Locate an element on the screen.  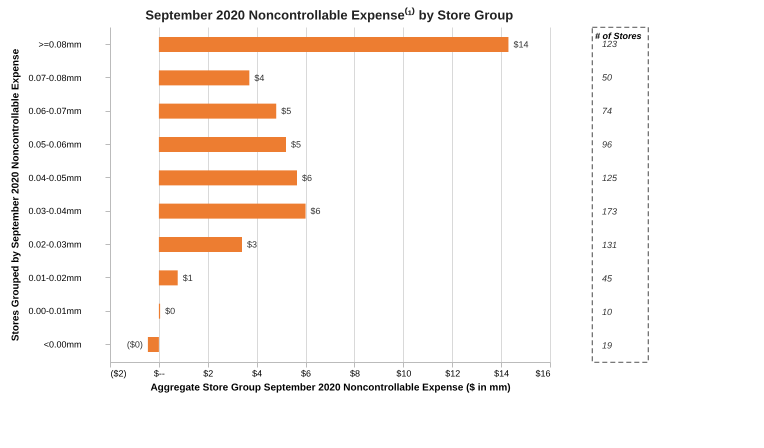
x-tick-label: $8 is located at coordinates (355, 373).